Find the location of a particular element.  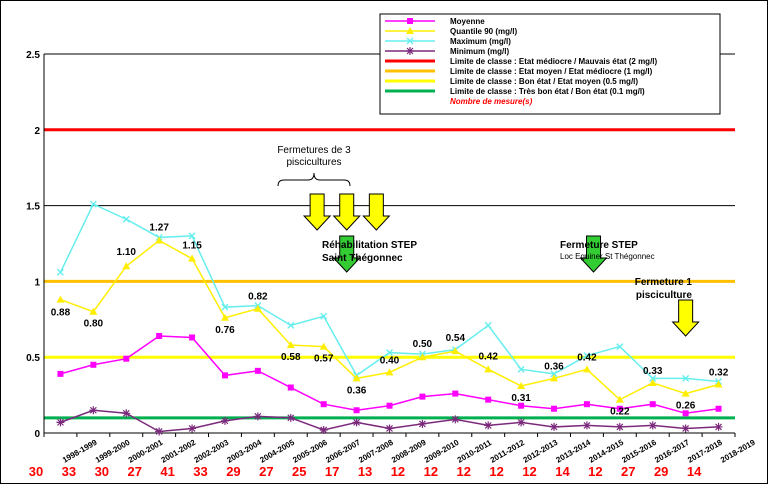

annotation-title: Fermeture STEP is located at coordinates (599, 245).